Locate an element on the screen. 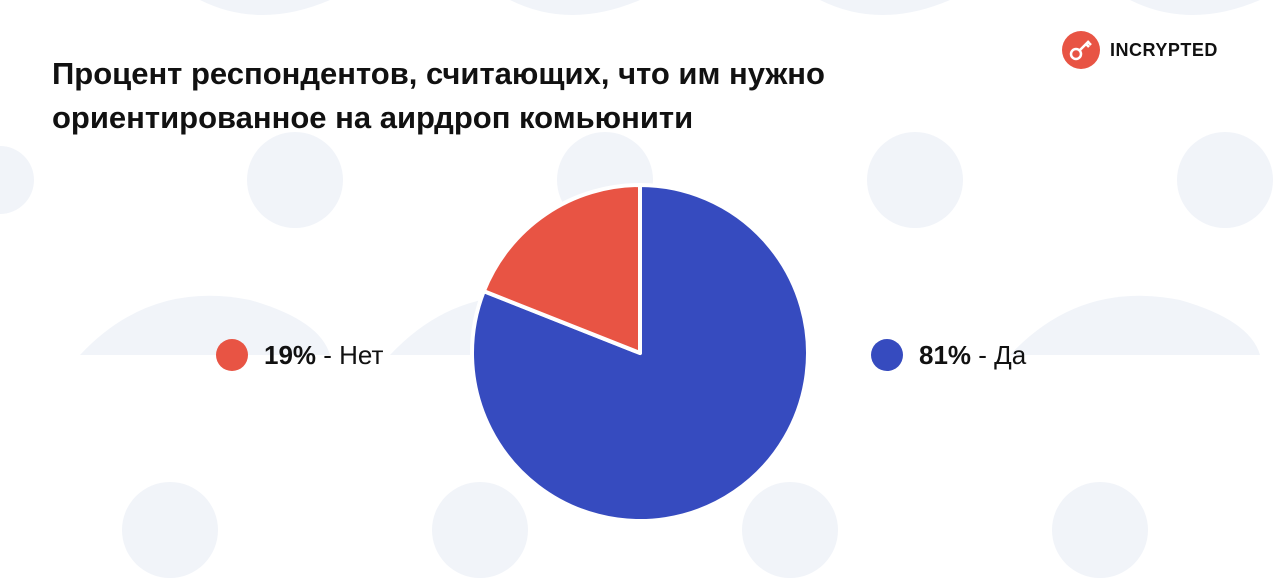 Image resolution: width=1280 pixels, height=584 pixels. brand-logo: INCRYPTED is located at coordinates (1140, 50).